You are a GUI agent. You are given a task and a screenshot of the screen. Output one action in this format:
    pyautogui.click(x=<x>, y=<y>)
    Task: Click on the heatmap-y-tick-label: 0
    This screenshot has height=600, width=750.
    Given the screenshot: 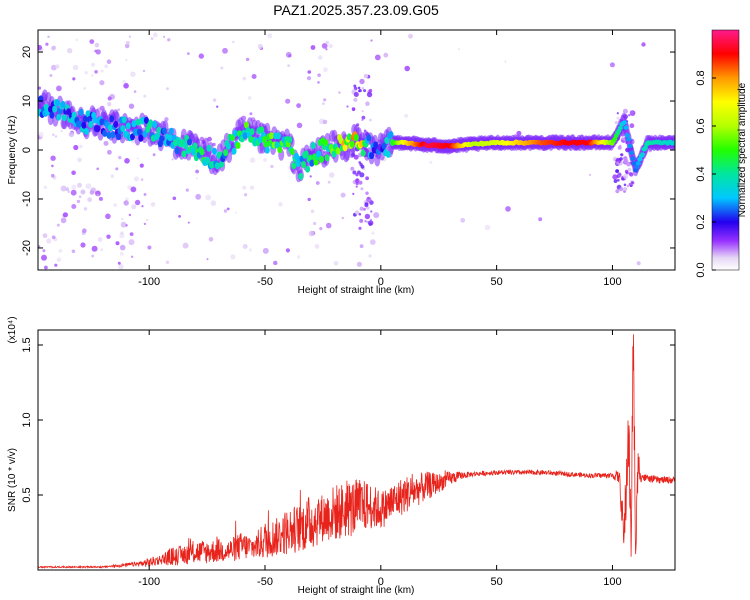 What is the action you would take?
    pyautogui.click(x=27, y=150)
    